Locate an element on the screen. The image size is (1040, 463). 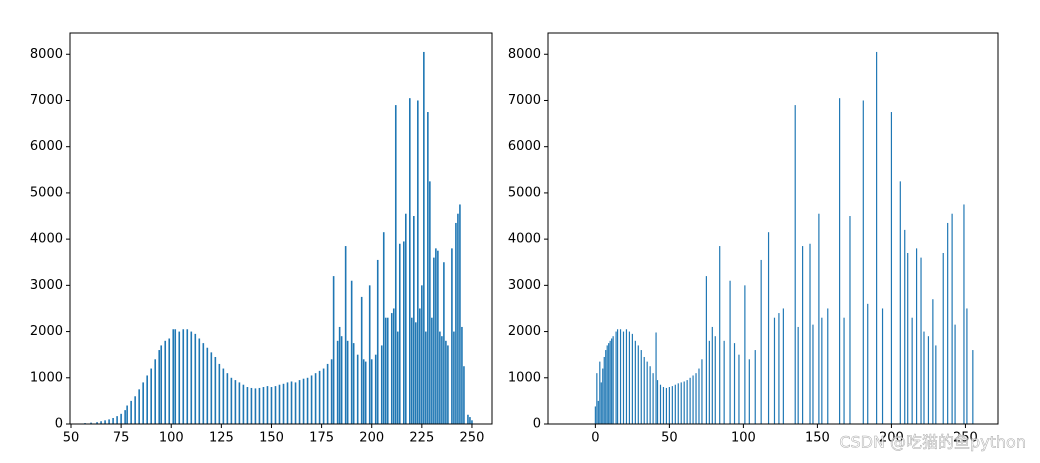
y-tick-label: 1000 is located at coordinates (46, 377).